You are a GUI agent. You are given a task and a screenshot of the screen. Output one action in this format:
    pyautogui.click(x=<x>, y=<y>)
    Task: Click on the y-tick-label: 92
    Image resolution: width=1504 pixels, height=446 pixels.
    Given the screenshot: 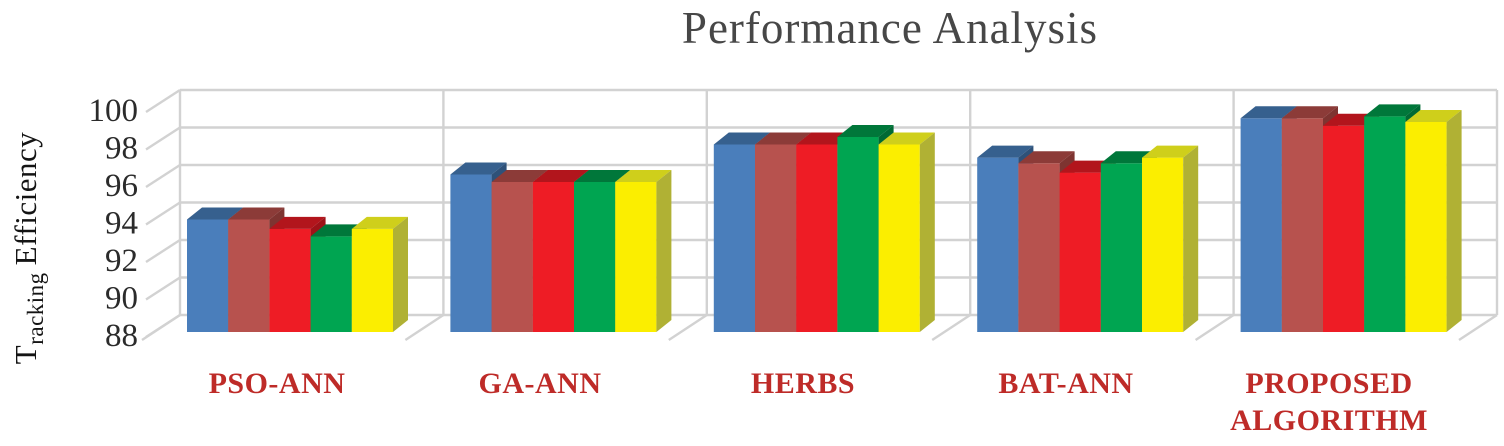 What is the action you would take?
    pyautogui.click(x=121, y=261)
    